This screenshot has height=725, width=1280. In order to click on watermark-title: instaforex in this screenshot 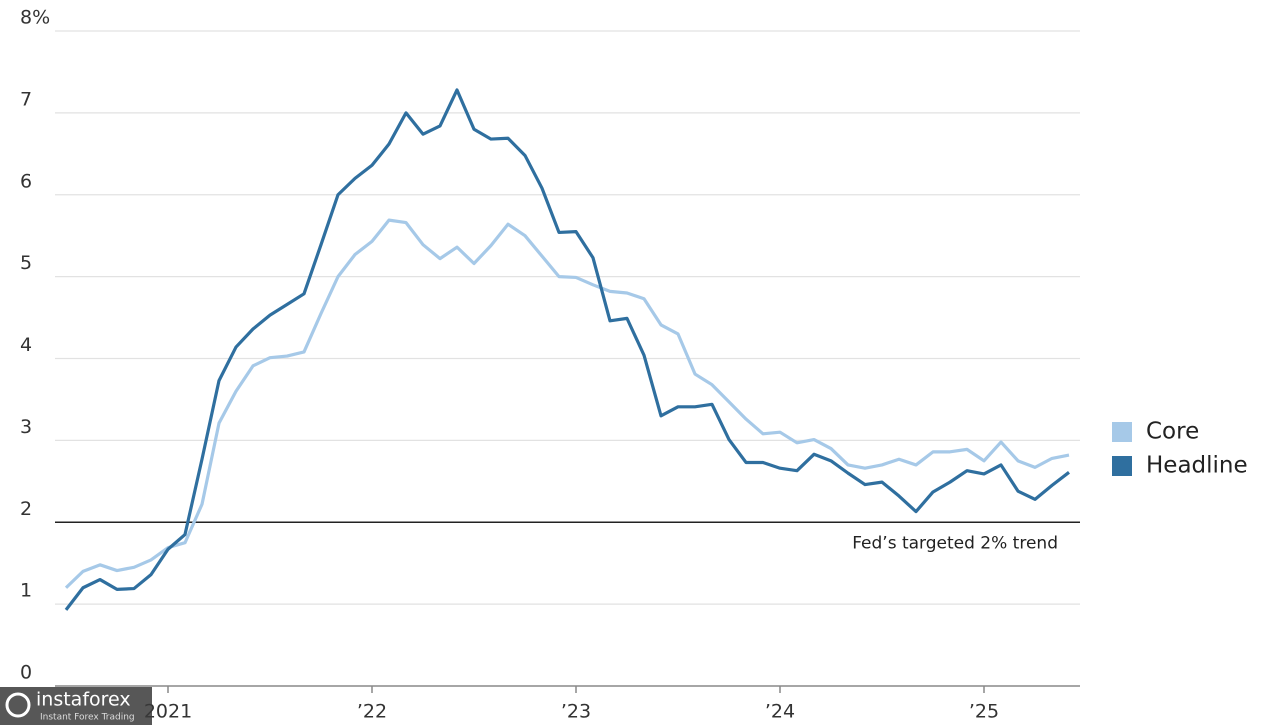, I will do `click(83, 700)`.